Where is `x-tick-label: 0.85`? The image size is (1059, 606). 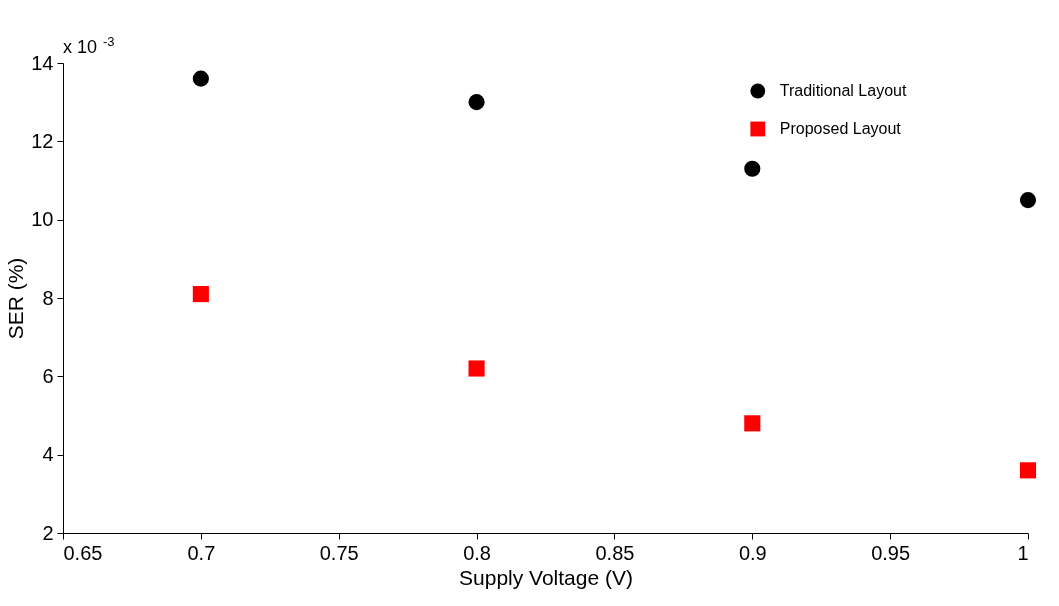
x-tick-label: 0.85 is located at coordinates (615, 552).